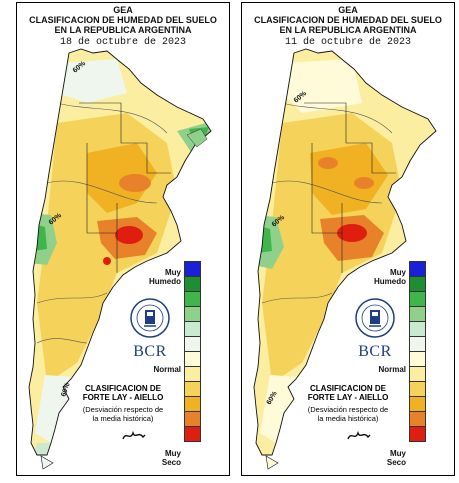 Image resolution: width=459 pixels, height=483 pixels. I want to click on map-date: 18 de octubre de 2023, so click(123, 42).